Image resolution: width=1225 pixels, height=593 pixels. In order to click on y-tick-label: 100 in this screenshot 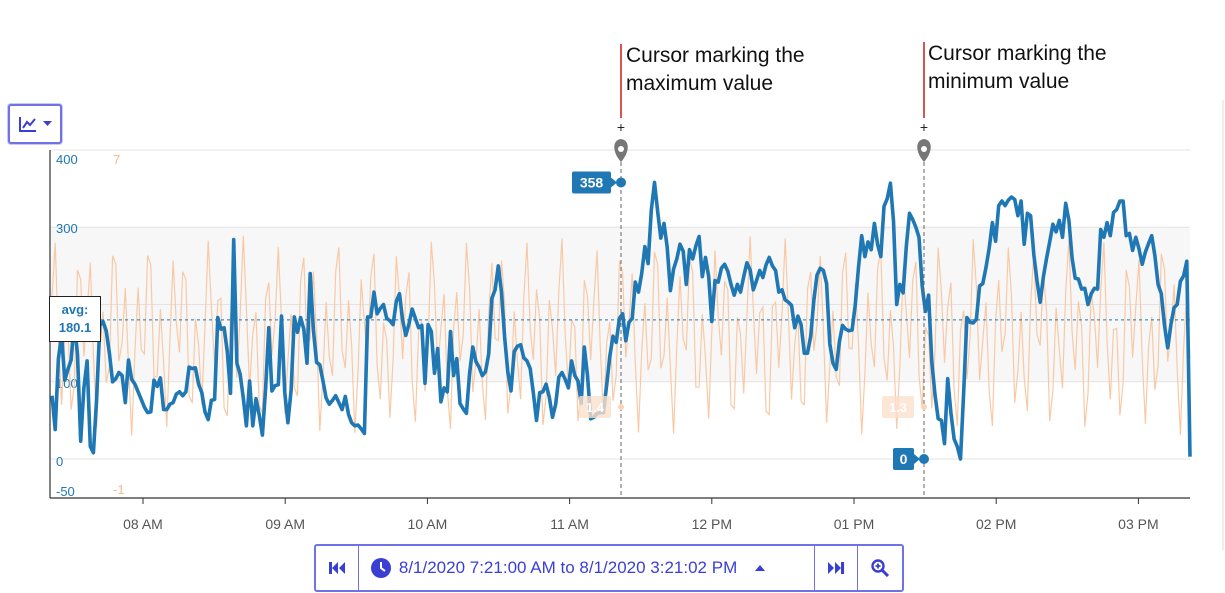, I will do `click(67, 383)`.